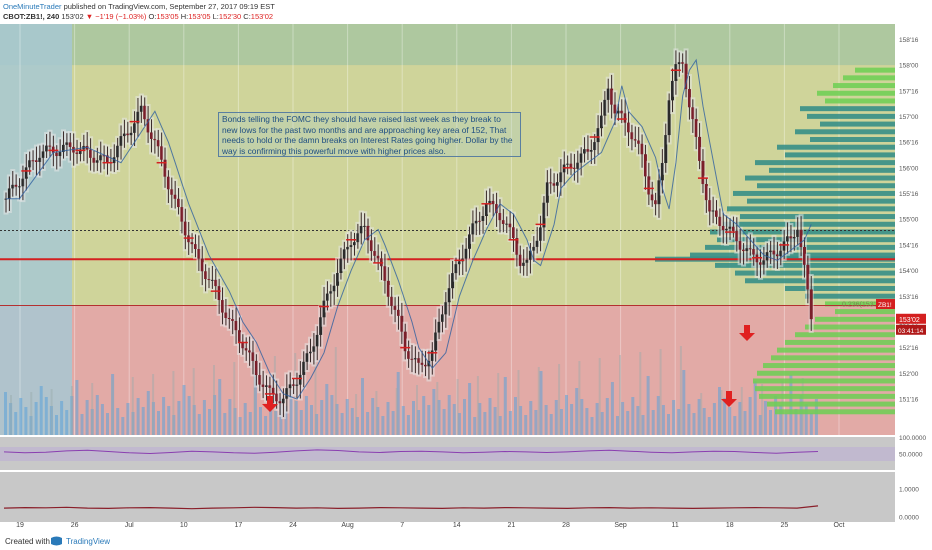 This screenshot has width=932, height=550. Describe the element at coordinates (262, 16) in the screenshot. I see `close-value: 153'02` at that location.